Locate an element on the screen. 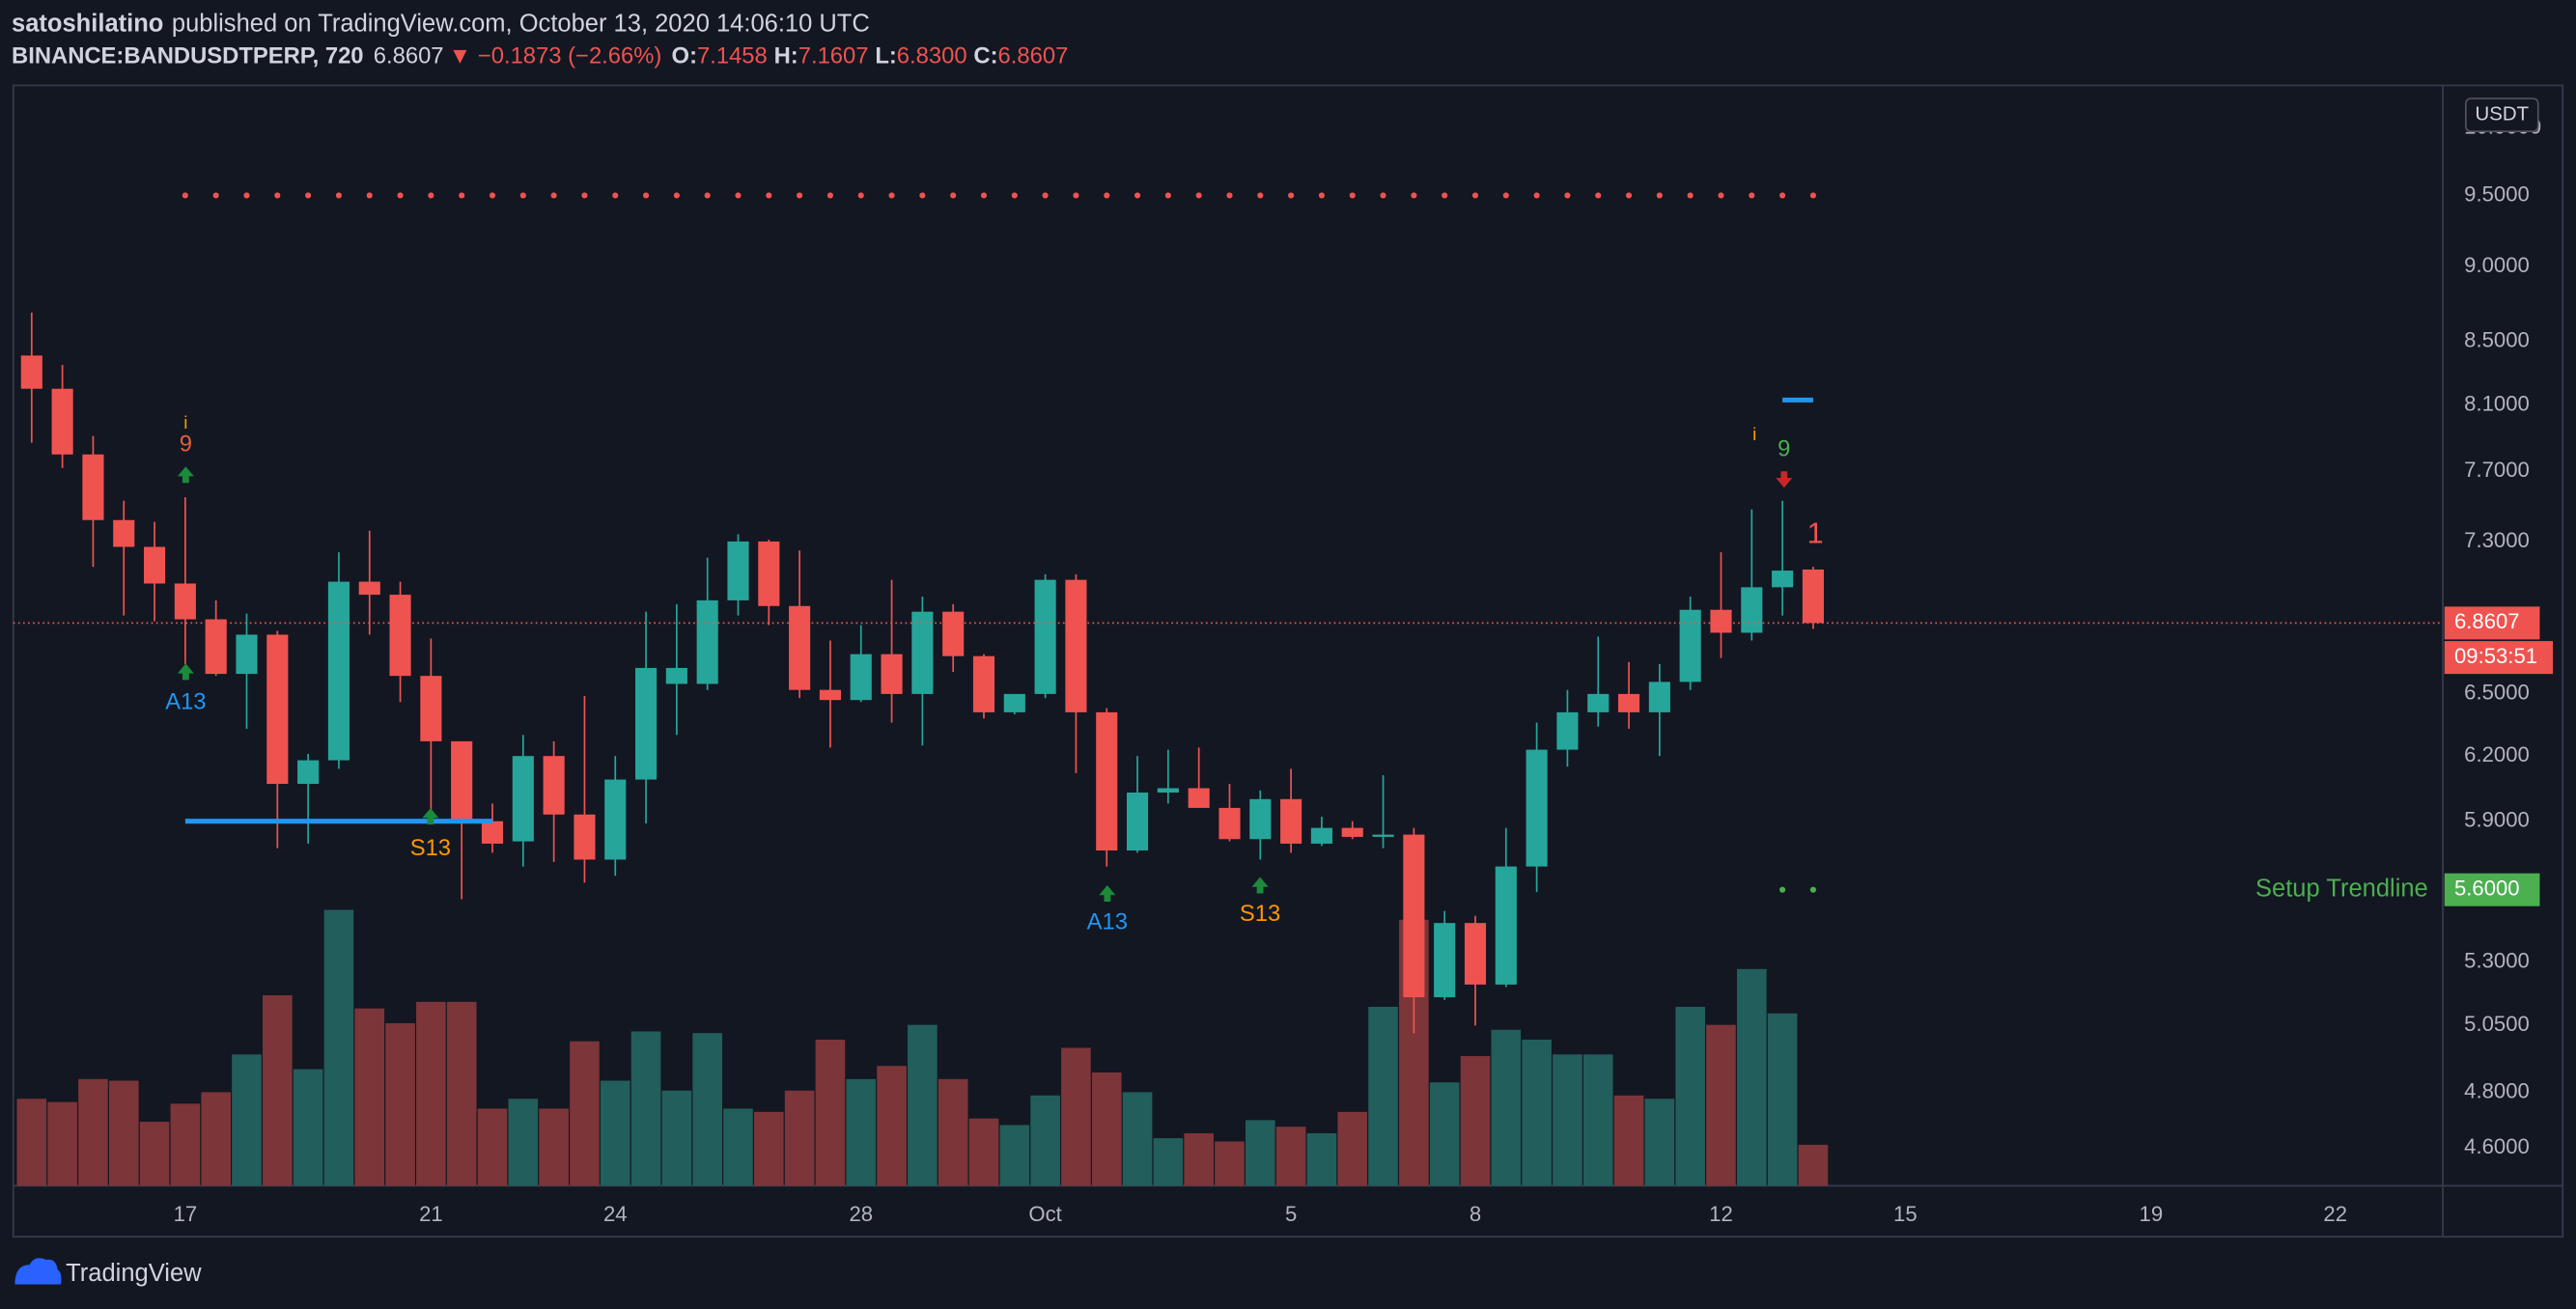  ohlc-value: 6.8607 is located at coordinates (1034, 56).